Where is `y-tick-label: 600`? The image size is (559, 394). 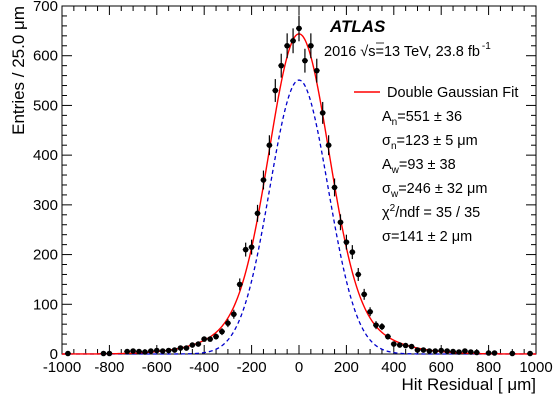
y-tick-label: 600 is located at coordinates (45, 56).